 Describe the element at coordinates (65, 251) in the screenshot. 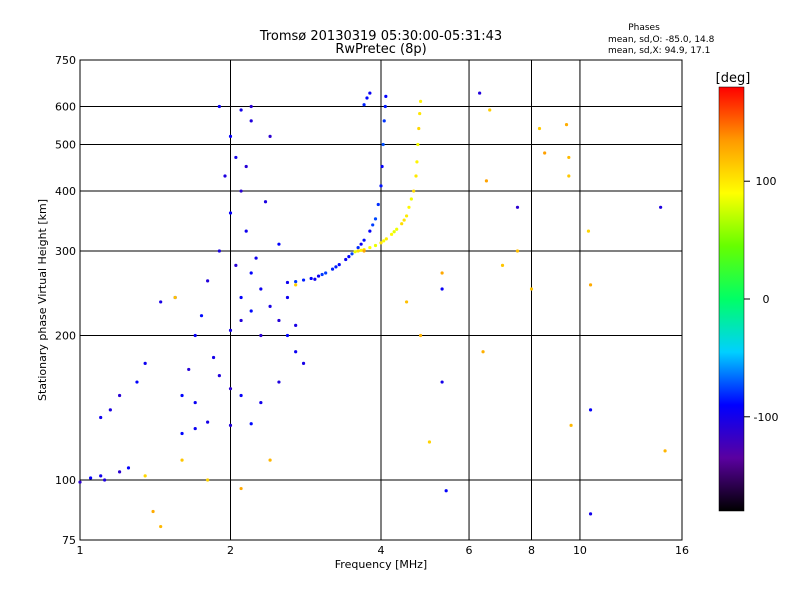

I see `y-tick-label: 300` at that location.